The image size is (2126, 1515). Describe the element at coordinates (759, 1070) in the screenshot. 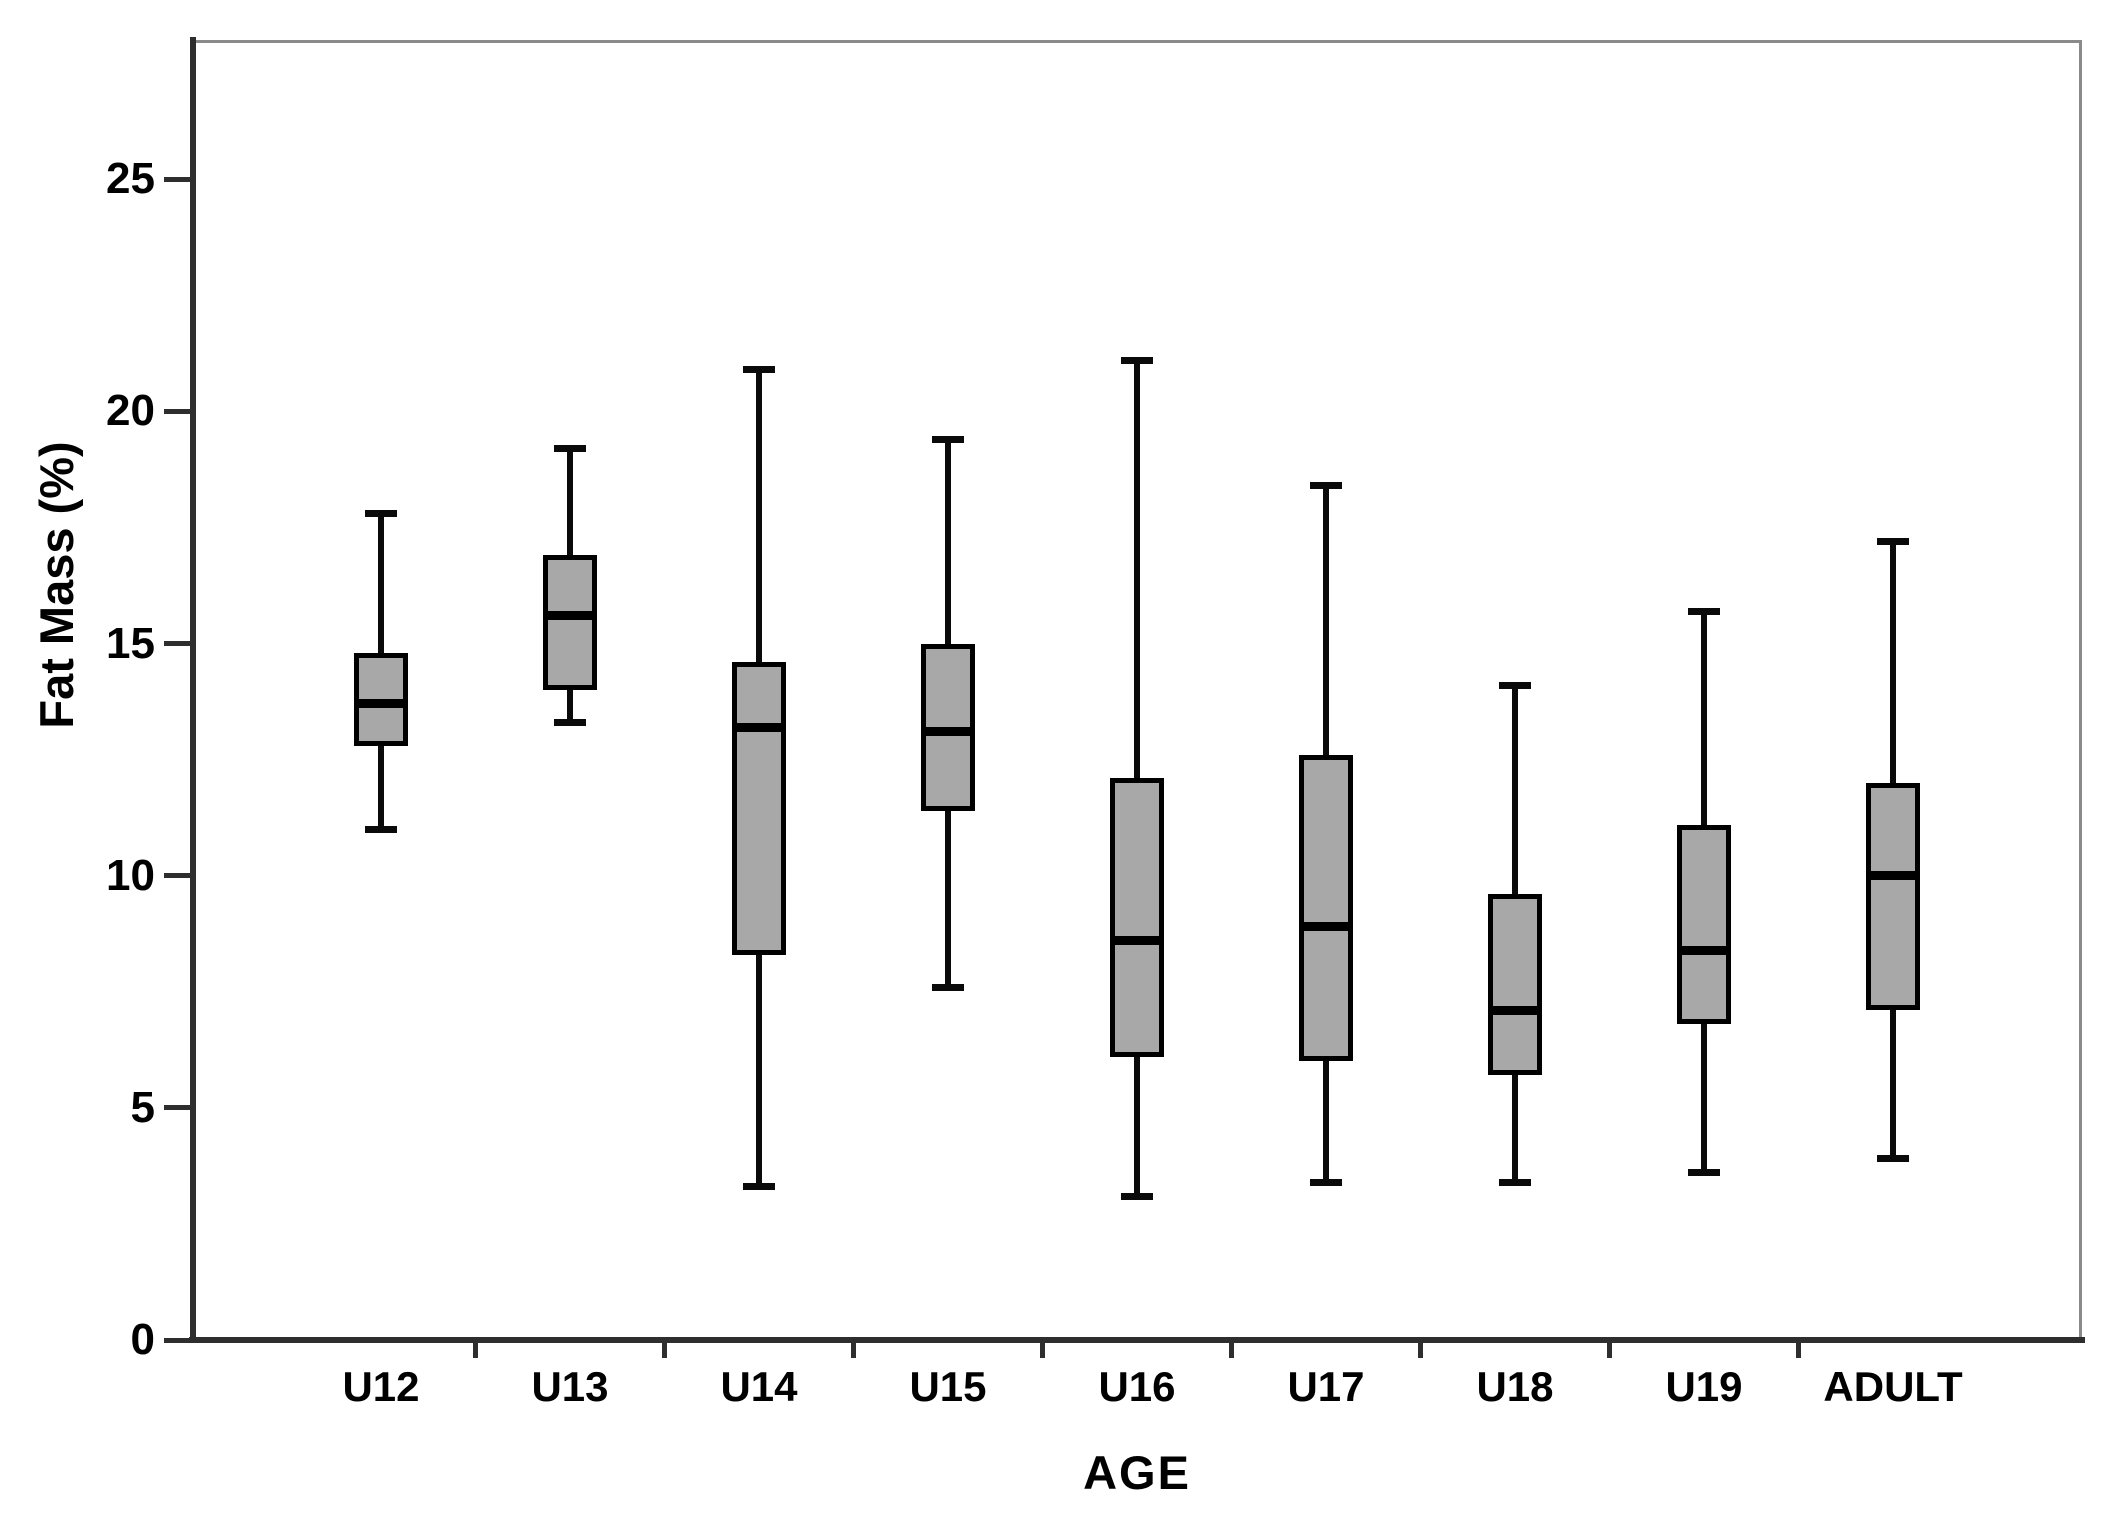

I see `lower-whisker-U14` at that location.